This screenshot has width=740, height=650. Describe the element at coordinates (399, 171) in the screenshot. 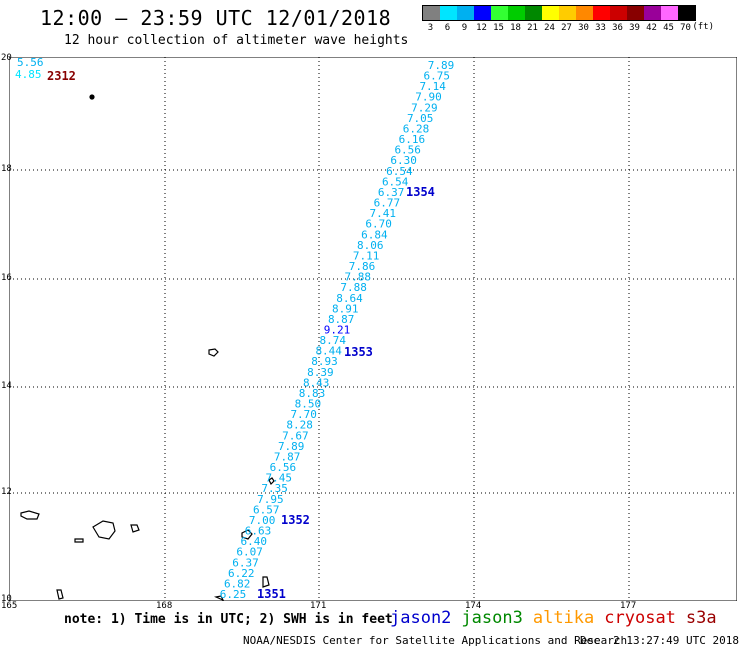

I see `swh-value: 6.54` at that location.